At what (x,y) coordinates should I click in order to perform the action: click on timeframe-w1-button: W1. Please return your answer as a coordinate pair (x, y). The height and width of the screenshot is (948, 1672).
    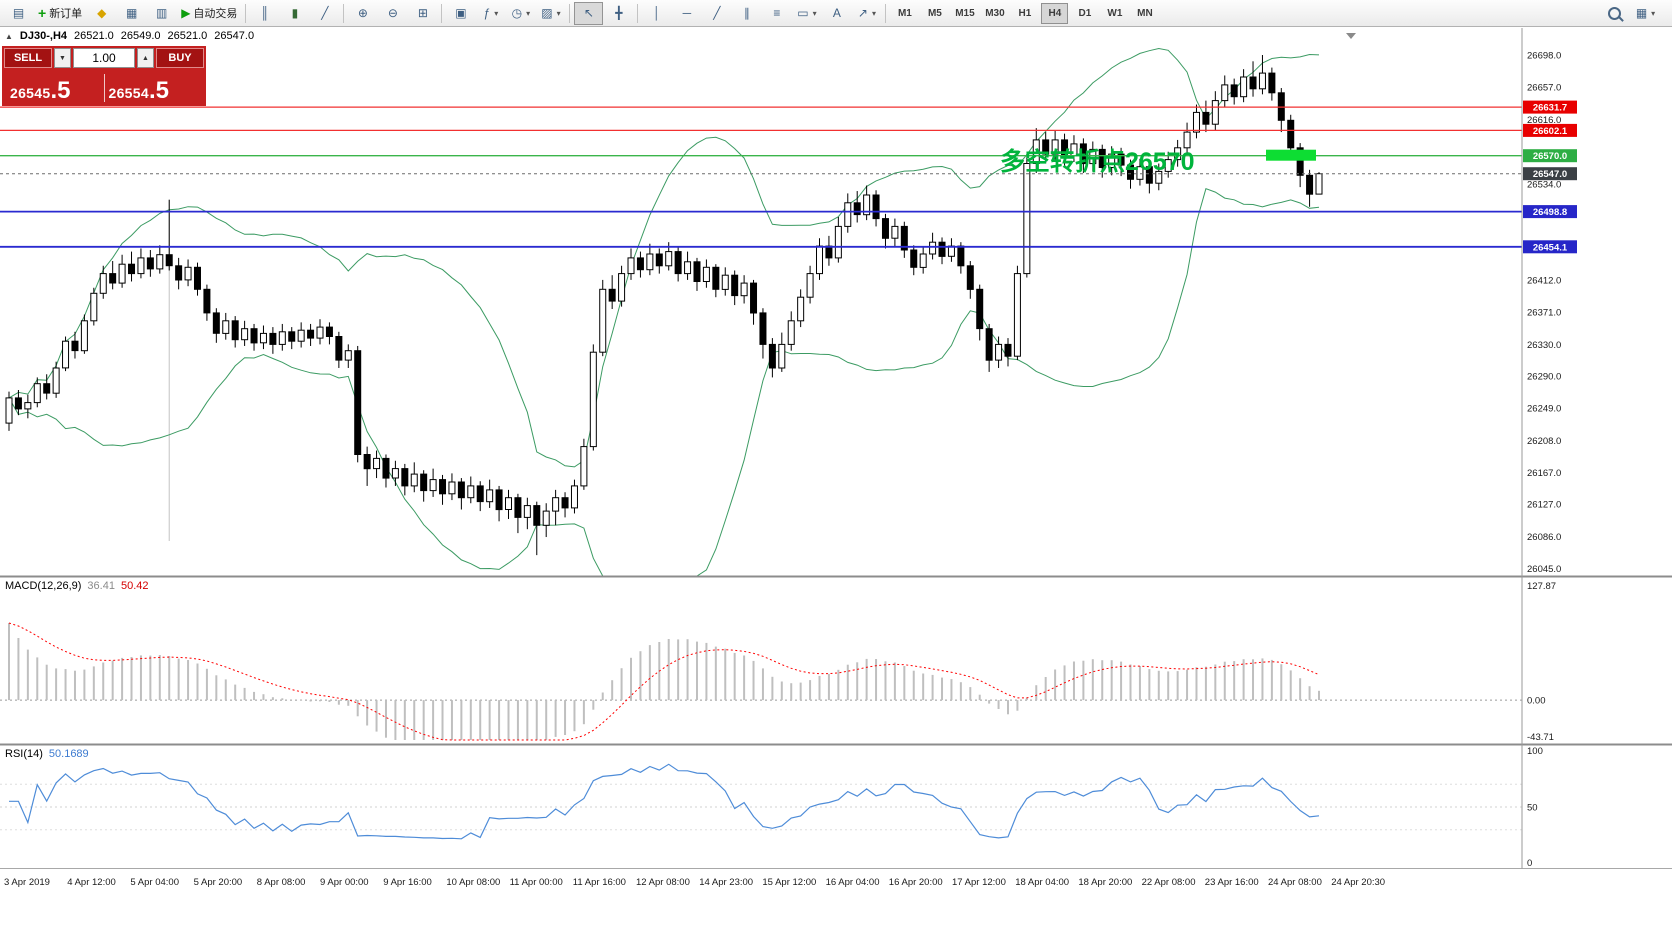
    Looking at the image, I should click on (1115, 13).